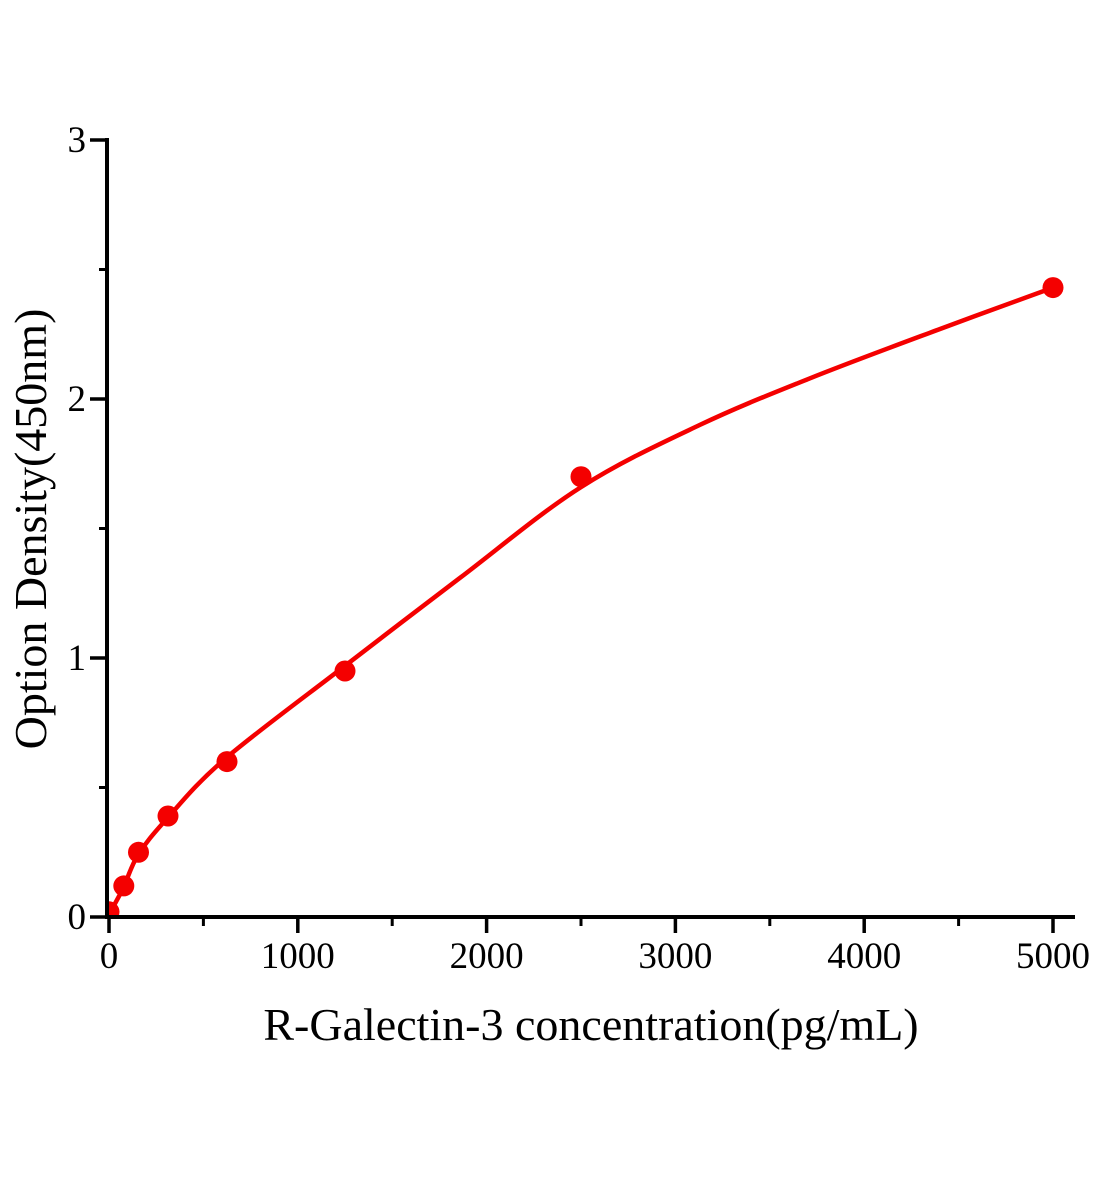 This screenshot has width=1104, height=1200. I want to click on x-tick-label: 4000, so click(864, 956).